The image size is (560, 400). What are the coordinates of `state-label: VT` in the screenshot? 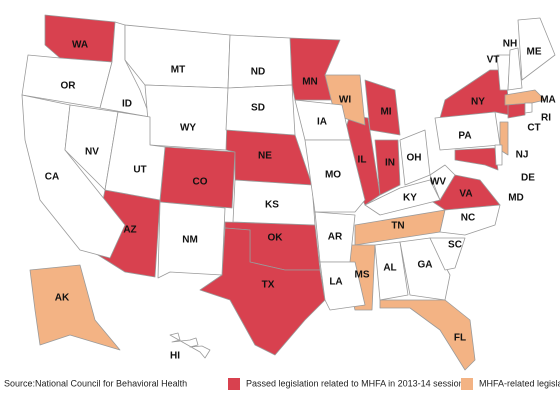 It's located at (493, 60).